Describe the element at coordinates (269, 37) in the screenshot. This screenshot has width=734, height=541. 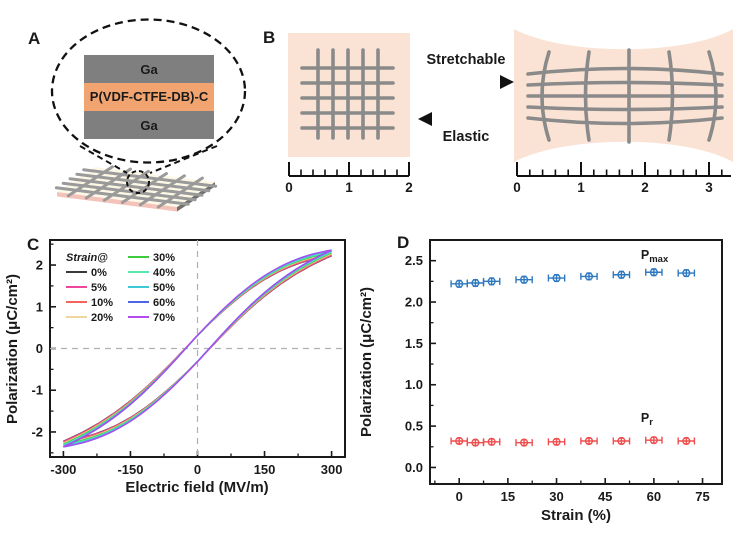
I see `panel-b-label: B` at that location.